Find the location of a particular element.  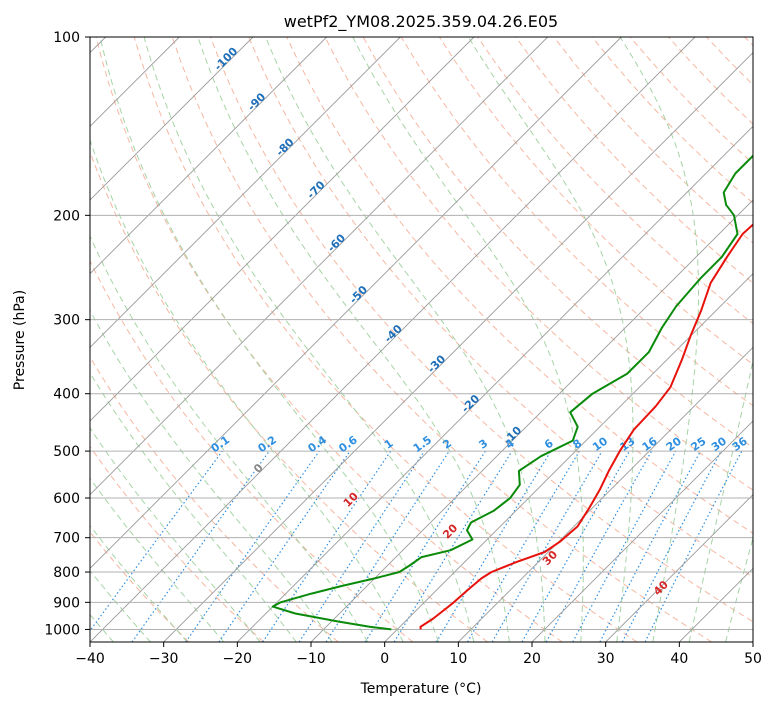

y-tick-label: 900 is located at coordinates (66, 603).